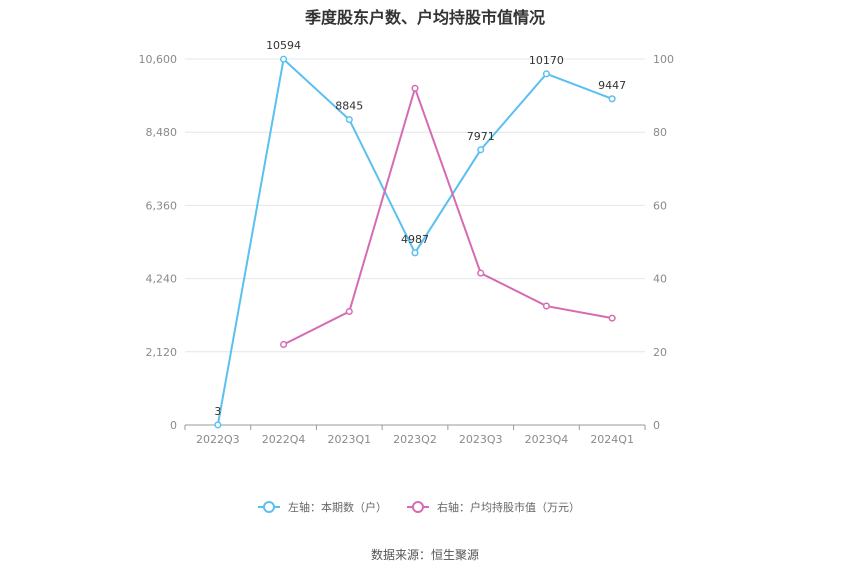 This screenshot has height=575, width=850. What do you see at coordinates (481, 136) in the screenshot?
I see `data-label: 7971` at bounding box center [481, 136].